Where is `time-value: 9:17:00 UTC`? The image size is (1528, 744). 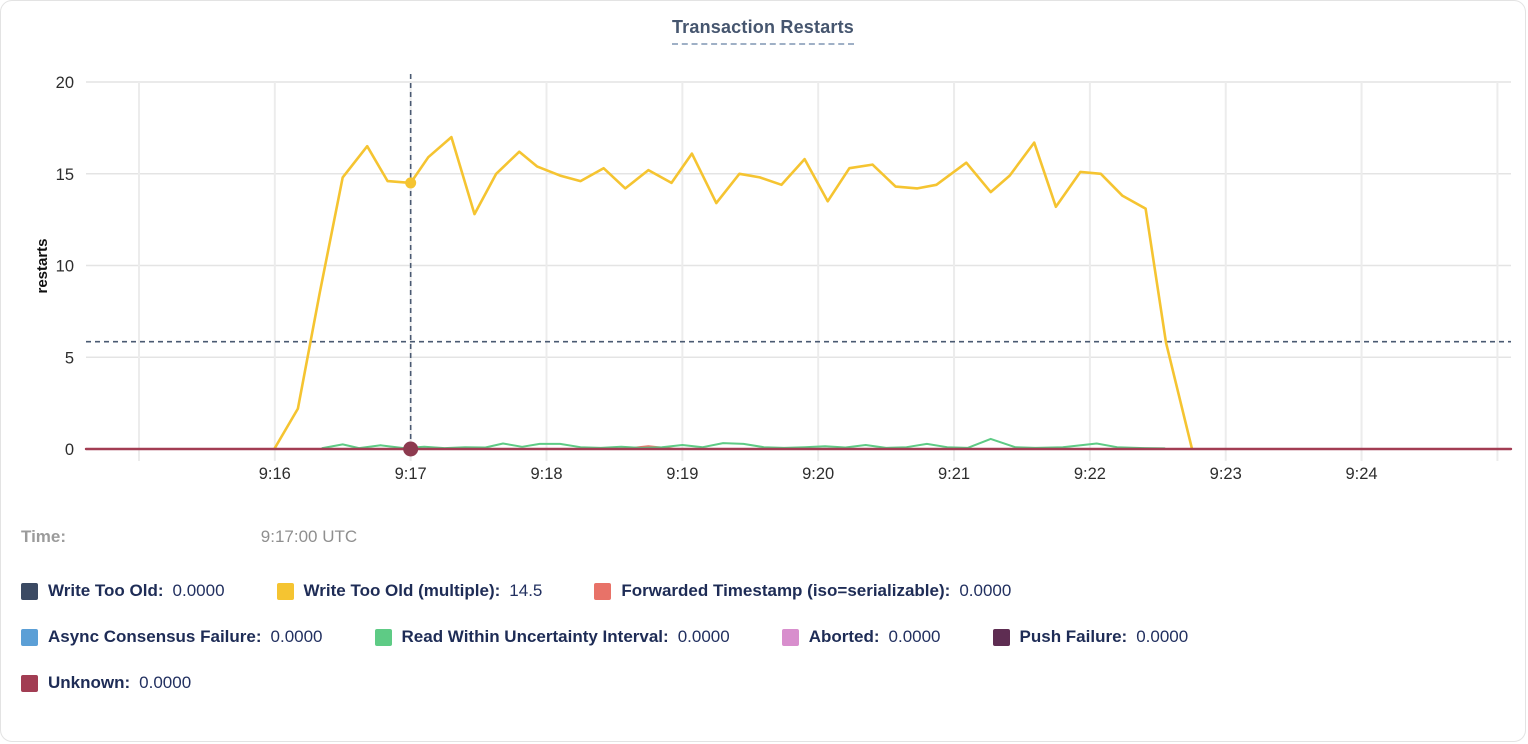 time-value: 9:17:00 UTC is located at coordinates (309, 536).